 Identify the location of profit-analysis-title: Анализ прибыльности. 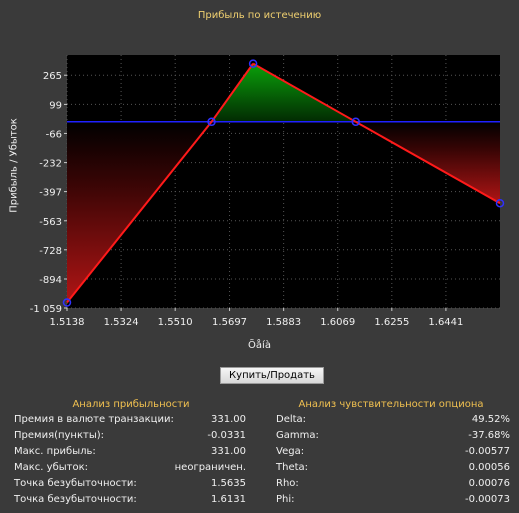
(131, 404).